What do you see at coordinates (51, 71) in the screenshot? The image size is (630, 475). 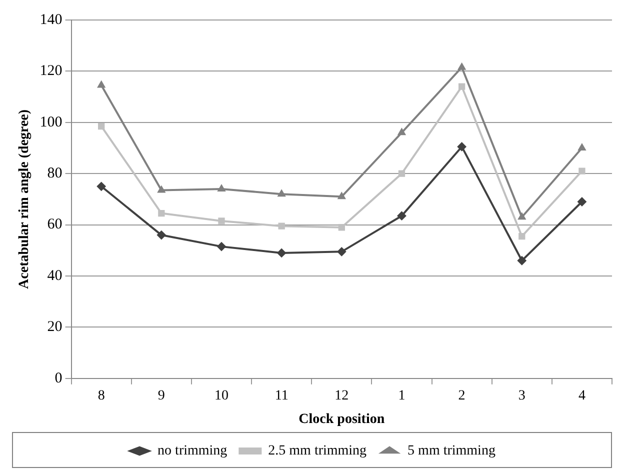 I see `y-tick-label: 120` at bounding box center [51, 71].